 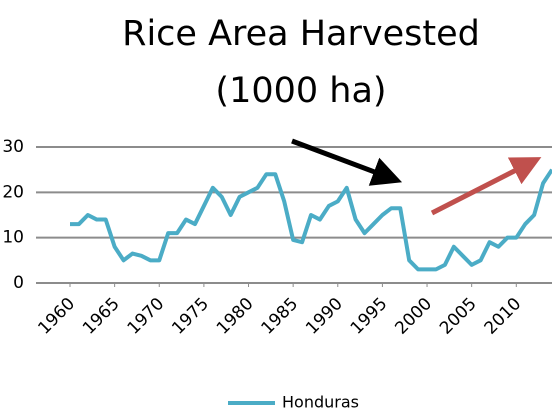 What do you see at coordinates (320, 402) in the screenshot?
I see `legend-label: Honduras` at bounding box center [320, 402].